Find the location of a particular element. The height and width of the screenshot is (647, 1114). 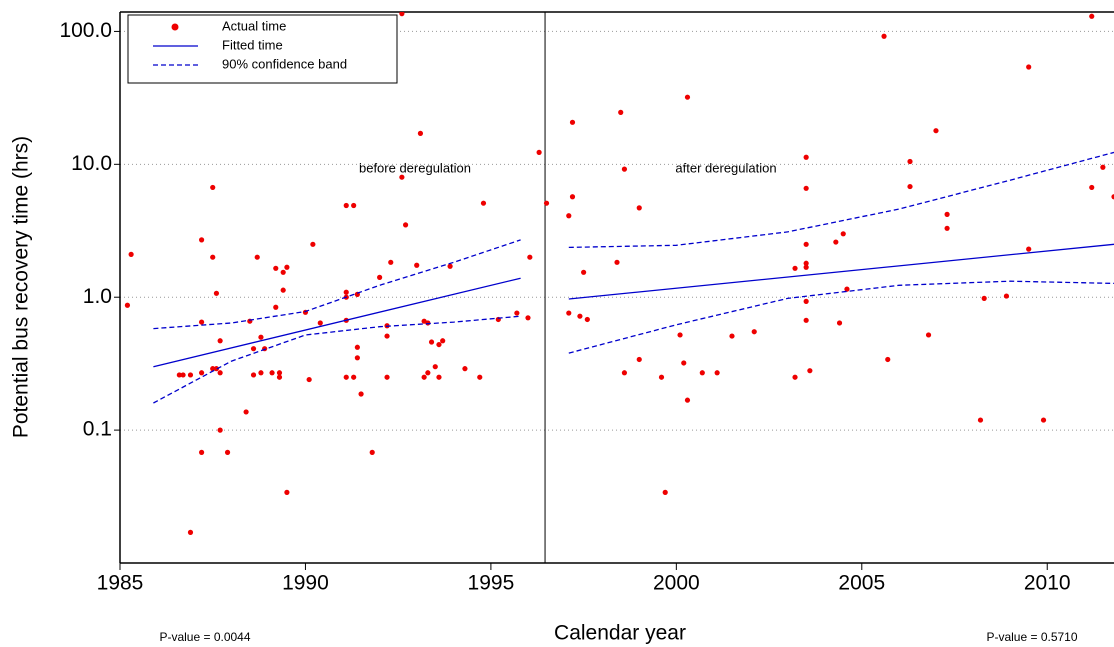

x-tick-label: 2005 is located at coordinates (861, 583).